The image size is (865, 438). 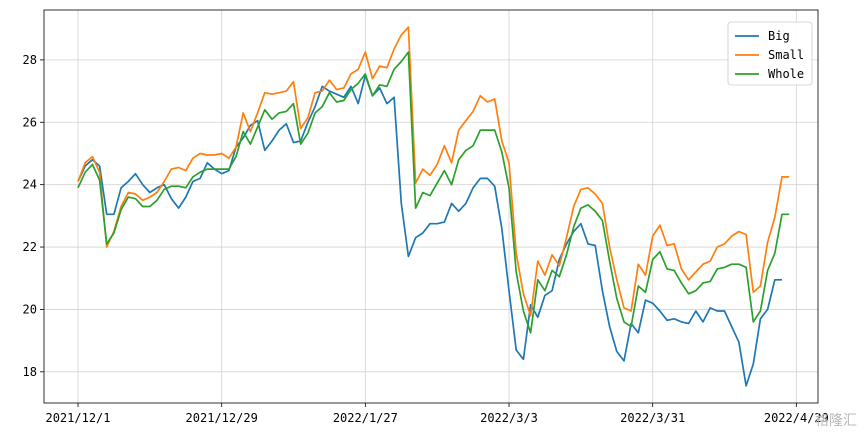 I want to click on x-tick-label: 2022/3/31, so click(x=652, y=418).